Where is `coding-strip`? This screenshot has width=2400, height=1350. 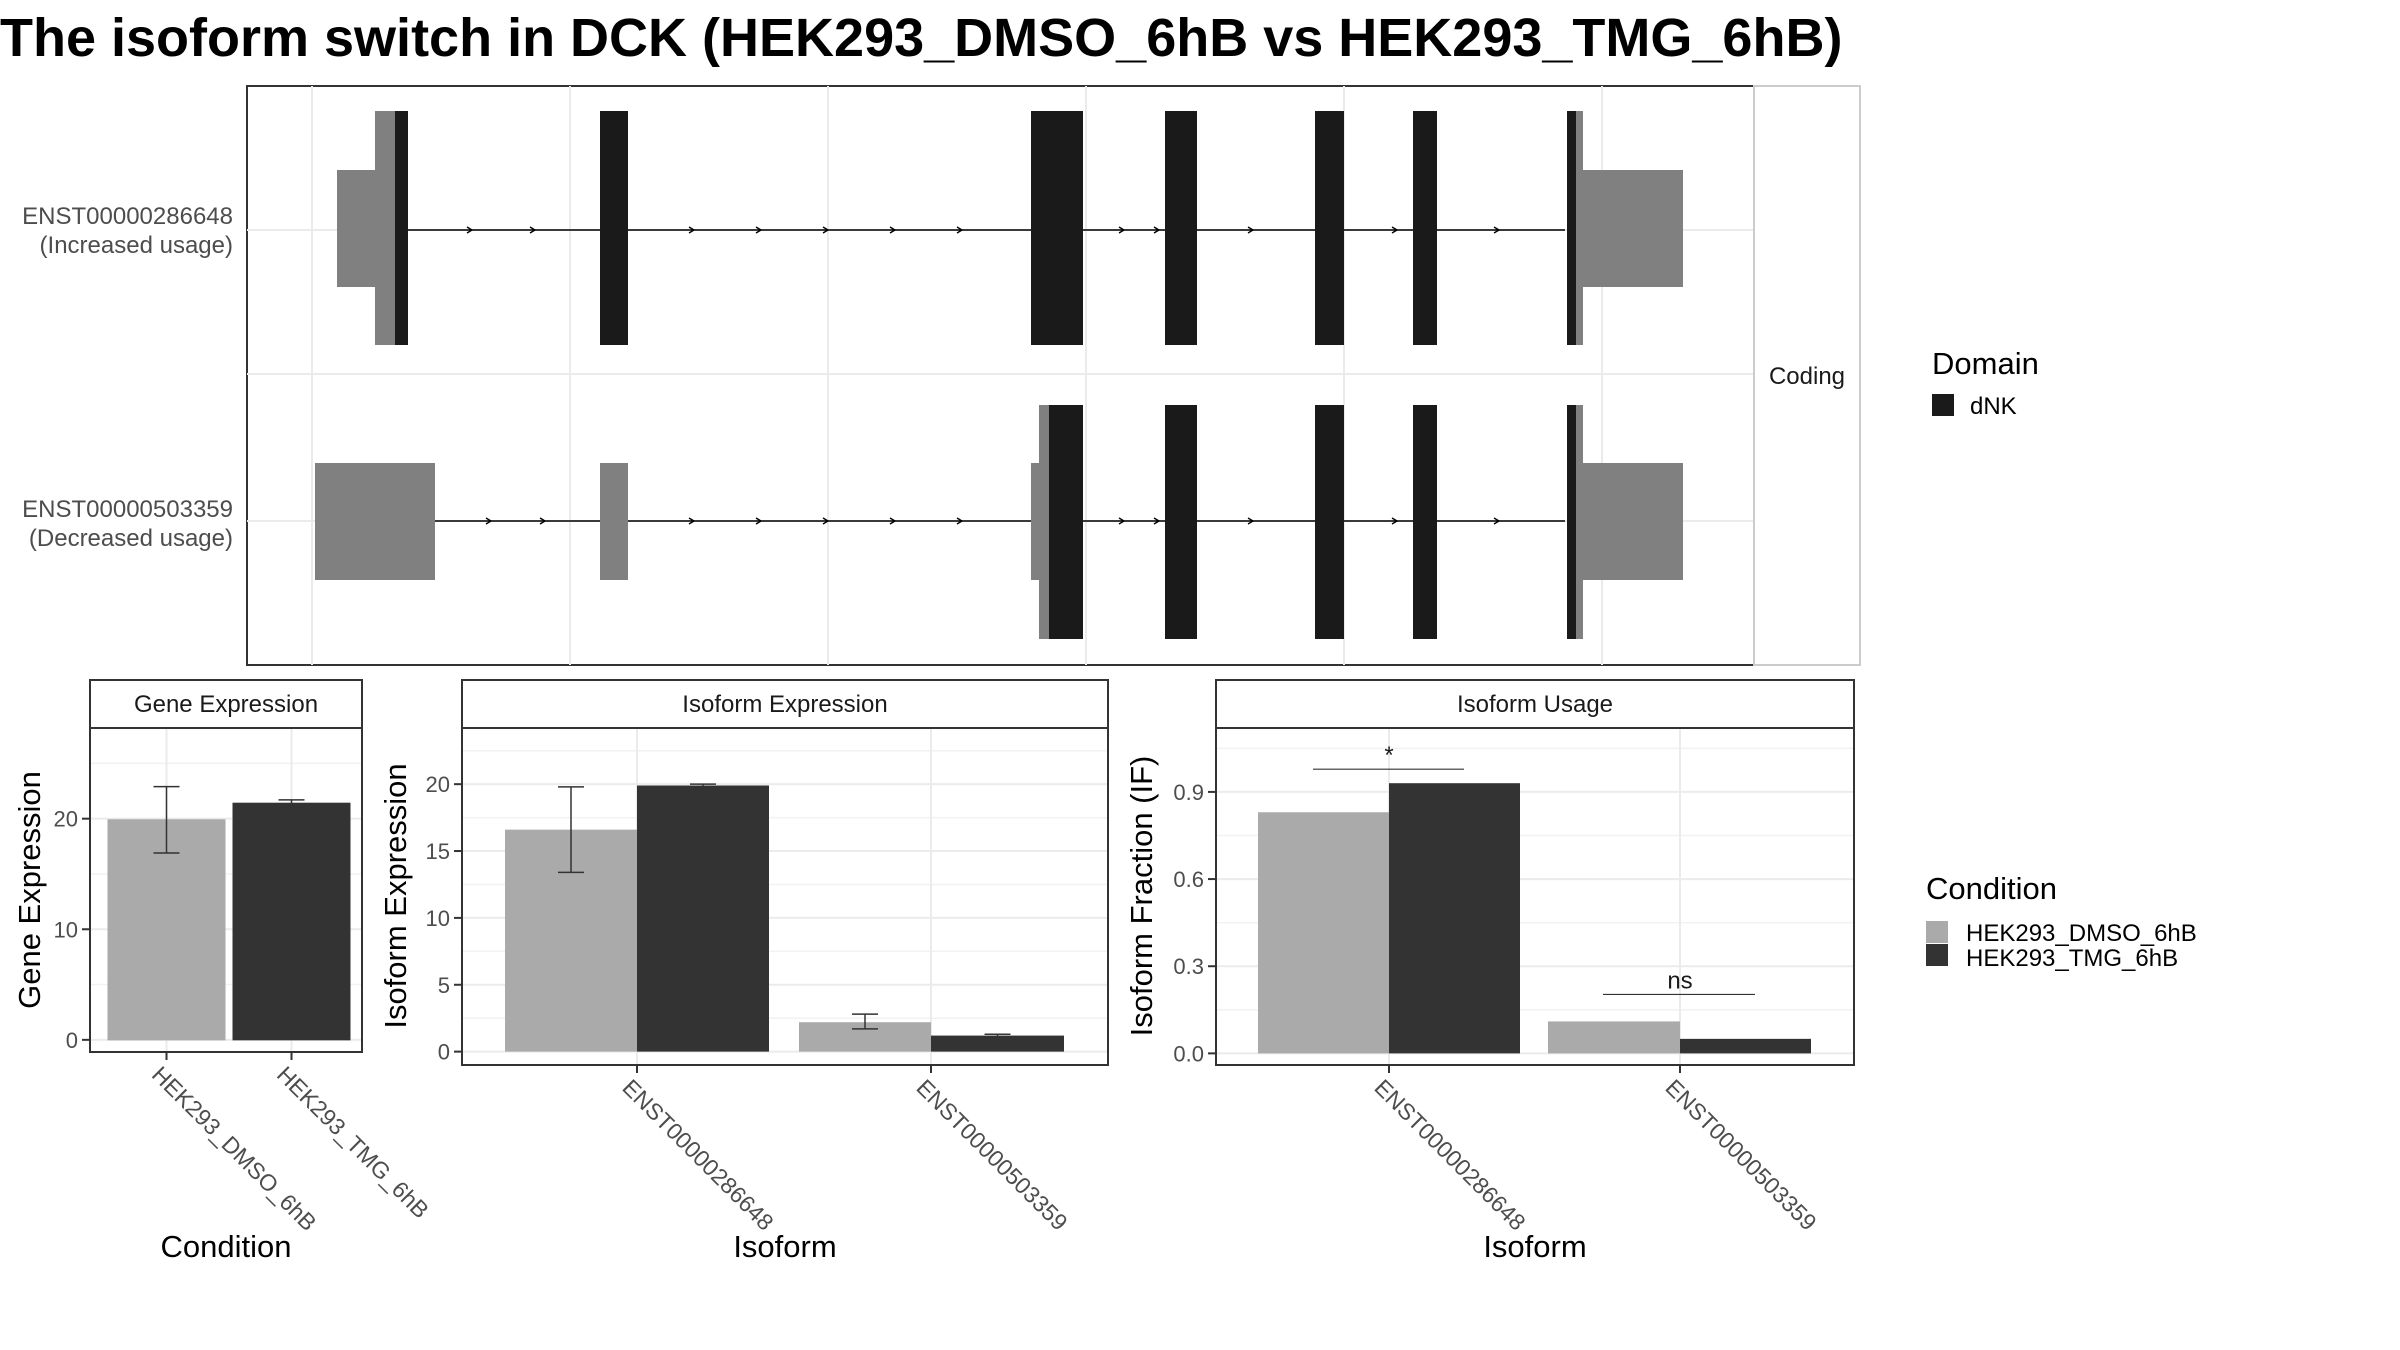 coding-strip is located at coordinates (1807, 375).